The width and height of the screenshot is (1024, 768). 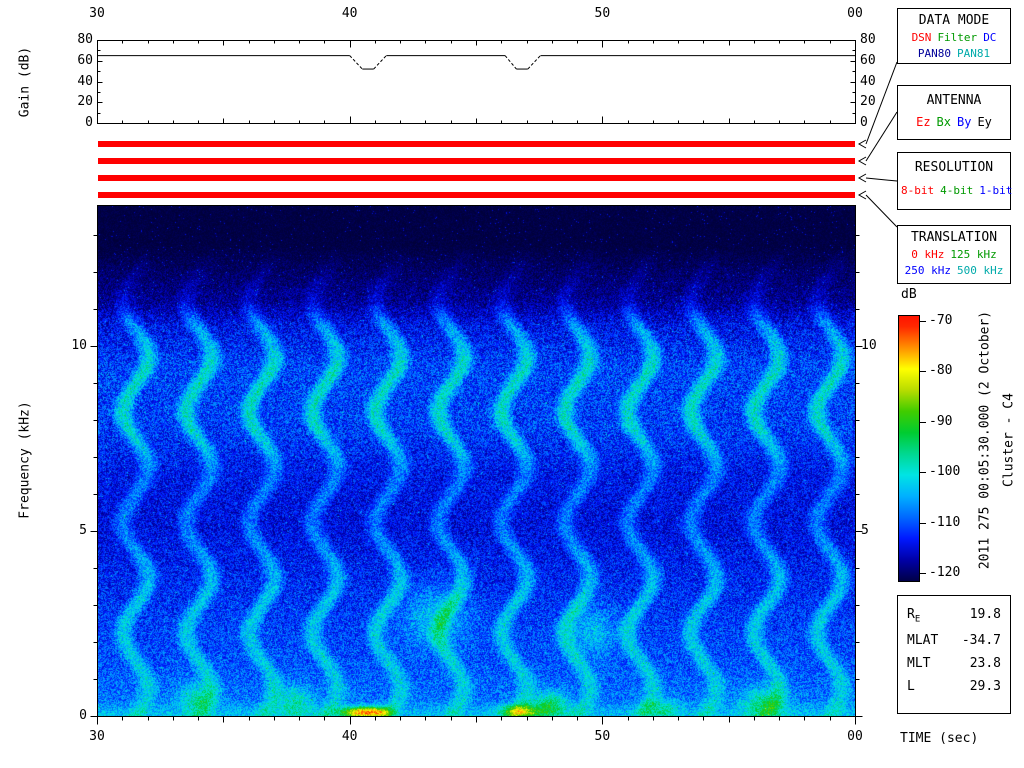 What do you see at coordinates (476, 161) in the screenshot?
I see `antenna-active-bar` at bounding box center [476, 161].